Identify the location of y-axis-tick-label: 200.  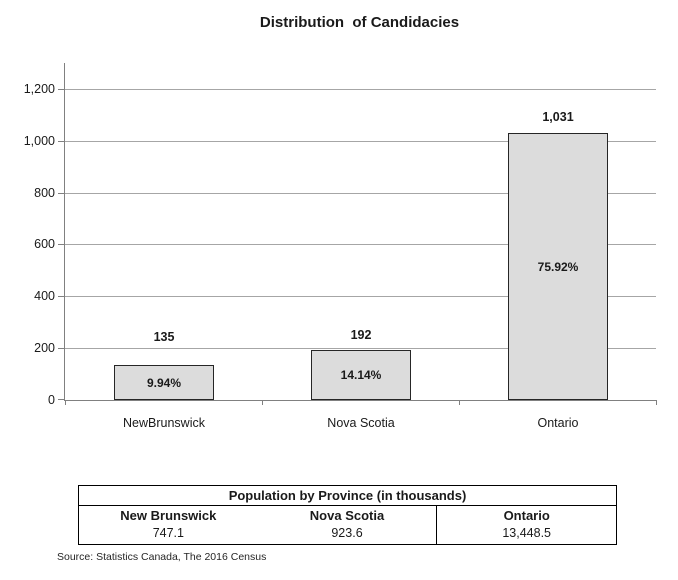
(44, 348).